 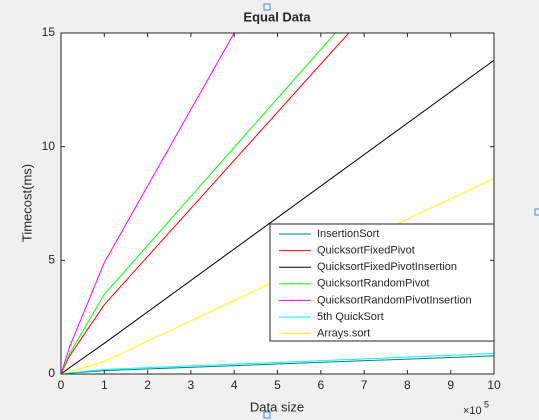 I want to click on series-line, so click(x=277, y=363).